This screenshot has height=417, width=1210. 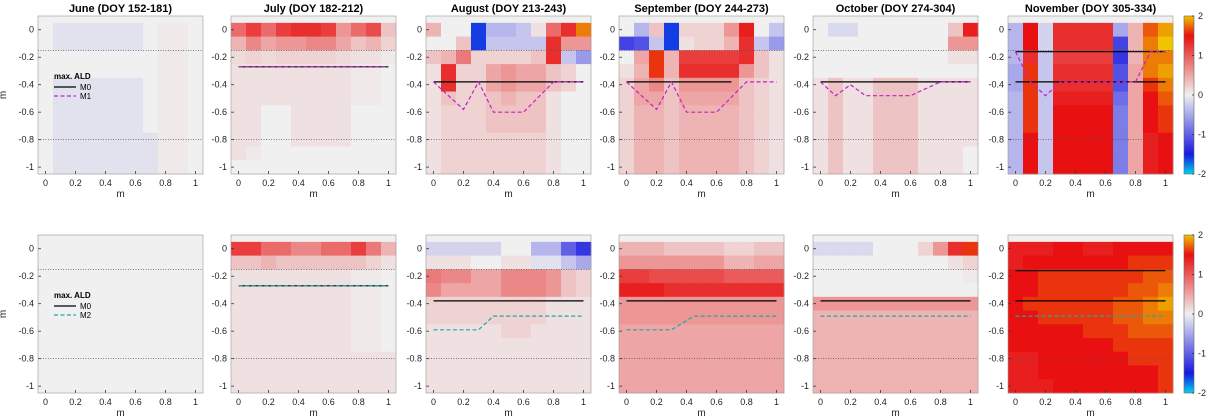 What do you see at coordinates (1075, 183) in the screenshot?
I see `x-tick-label: 0.4` at bounding box center [1075, 183].